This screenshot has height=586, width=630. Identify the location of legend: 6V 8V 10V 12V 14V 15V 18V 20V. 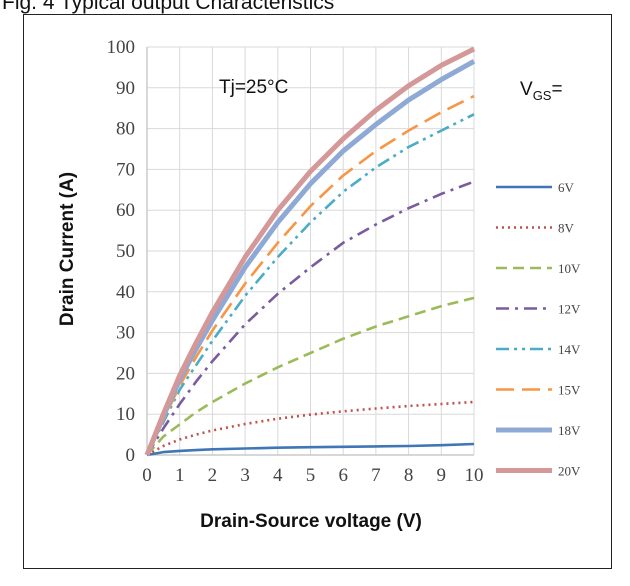
(538, 329).